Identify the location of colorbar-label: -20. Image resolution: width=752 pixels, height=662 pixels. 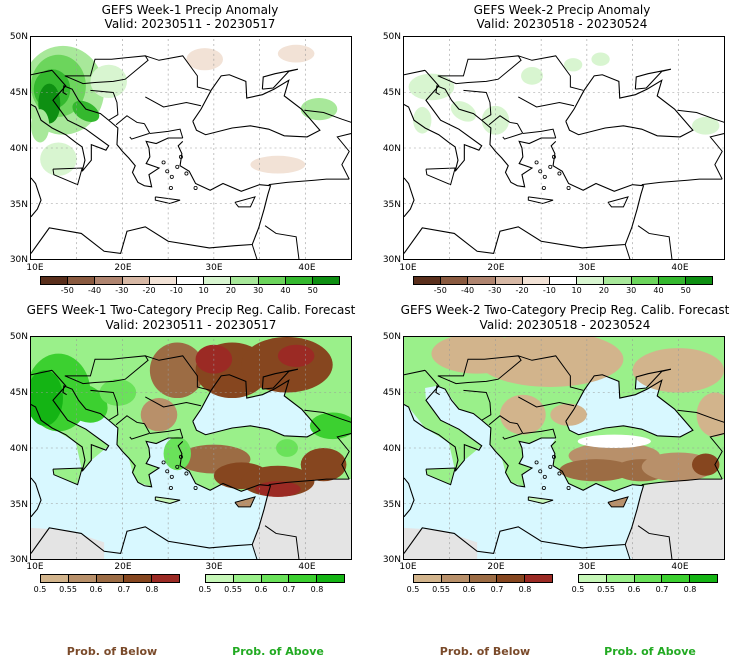
(149, 290).